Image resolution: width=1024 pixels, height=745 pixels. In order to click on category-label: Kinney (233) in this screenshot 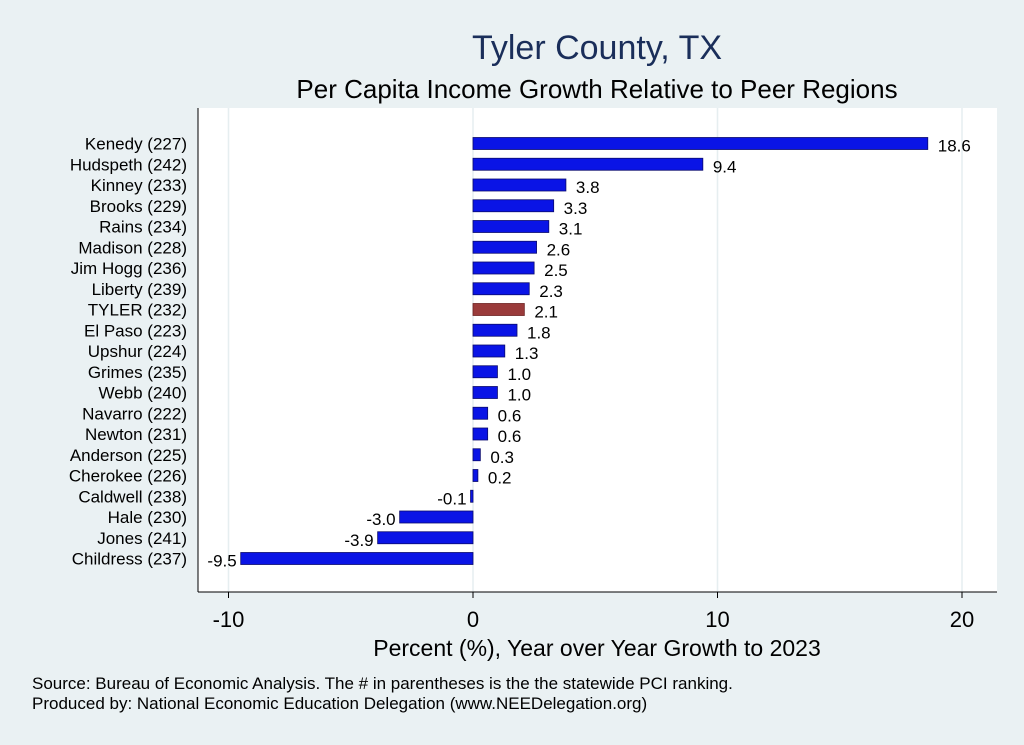, I will do `click(139, 185)`.